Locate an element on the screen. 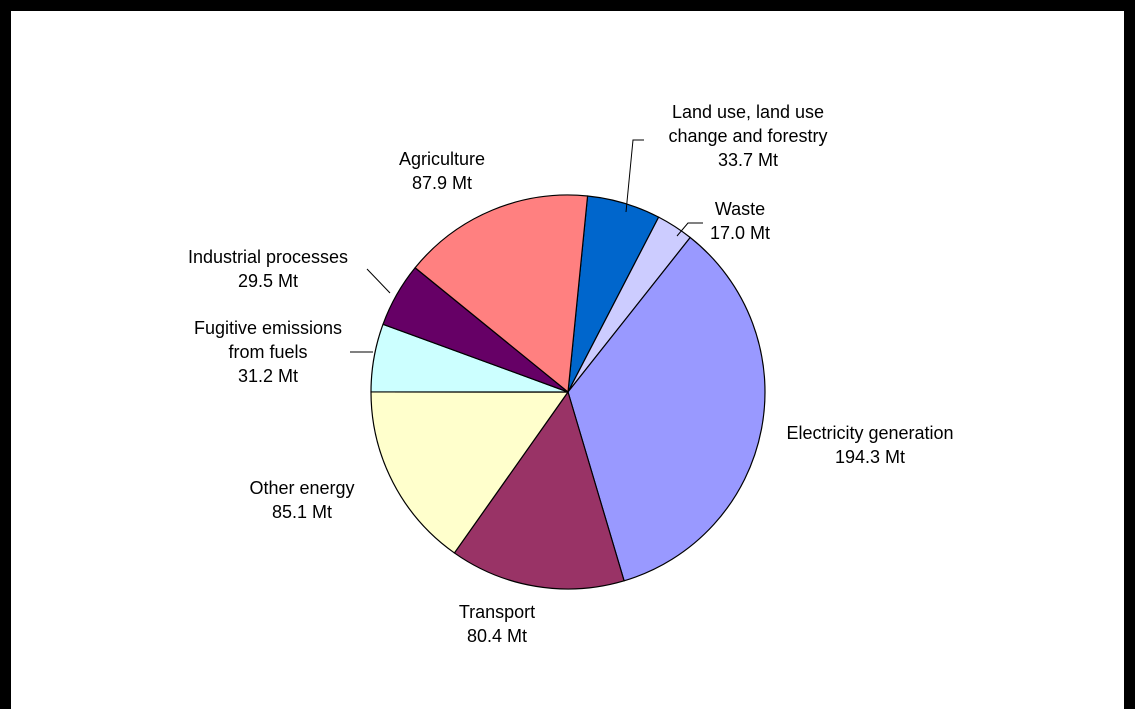  slice-category: Land use, land use is located at coordinates (748, 112).